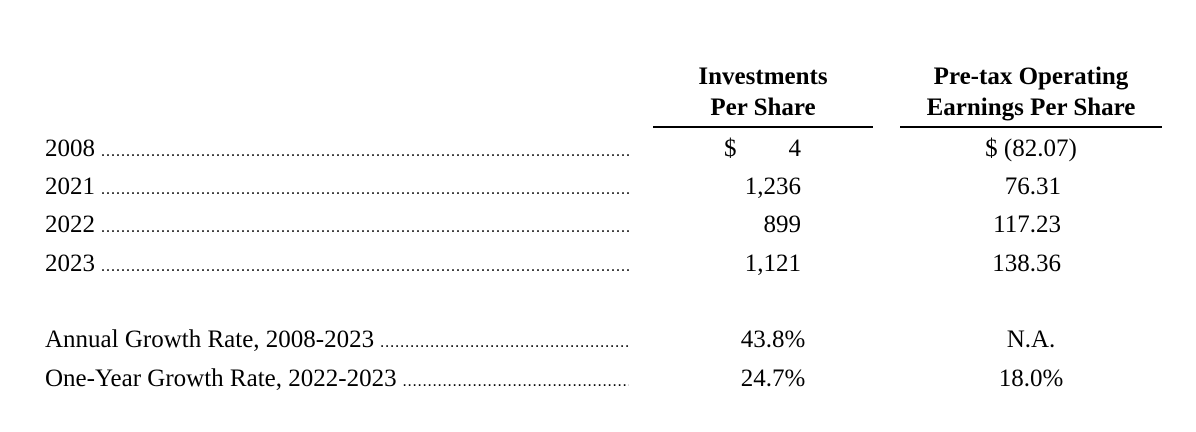  I want to click on cell-earnings-2023: 138.36, so click(1026, 263).